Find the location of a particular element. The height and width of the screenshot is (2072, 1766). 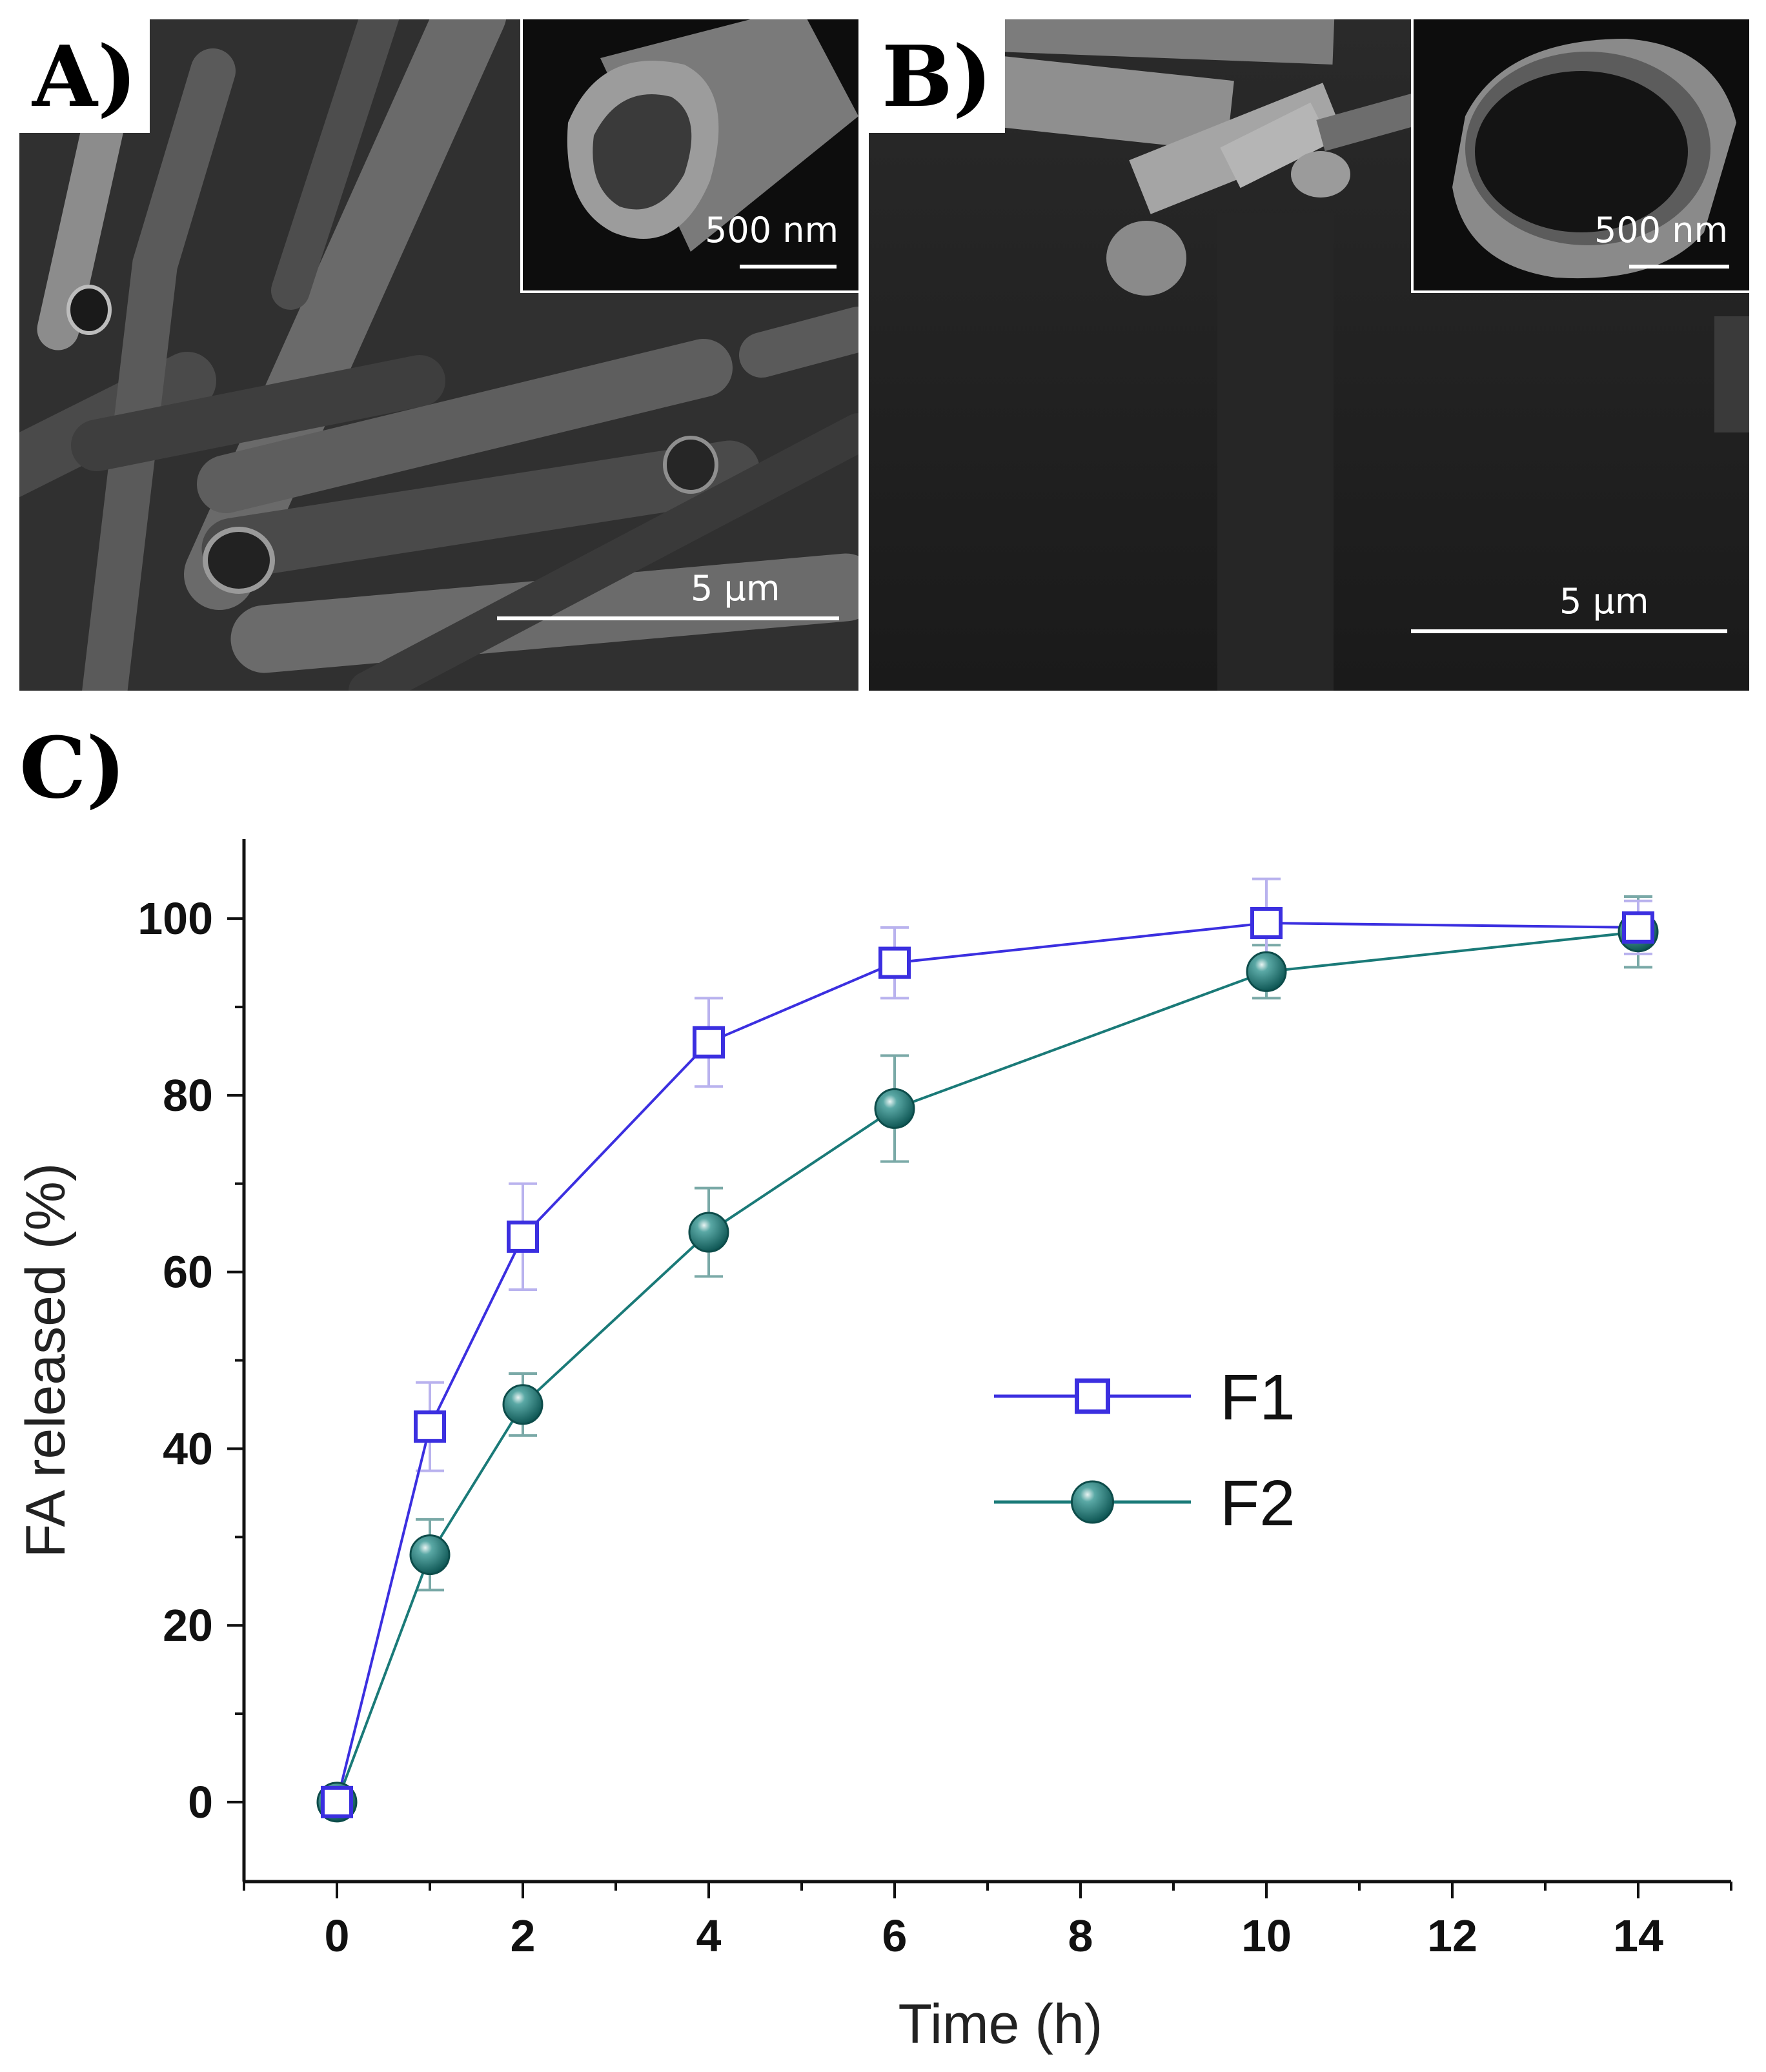

inset-image-a is located at coordinates (689, 156).